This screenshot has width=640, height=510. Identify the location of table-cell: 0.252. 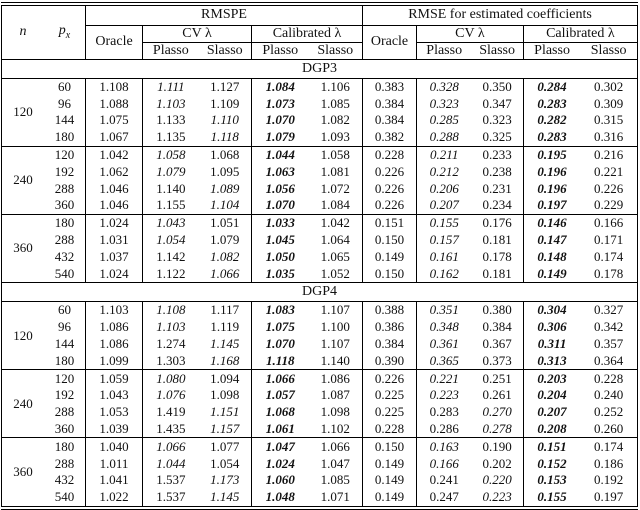
(609, 412).